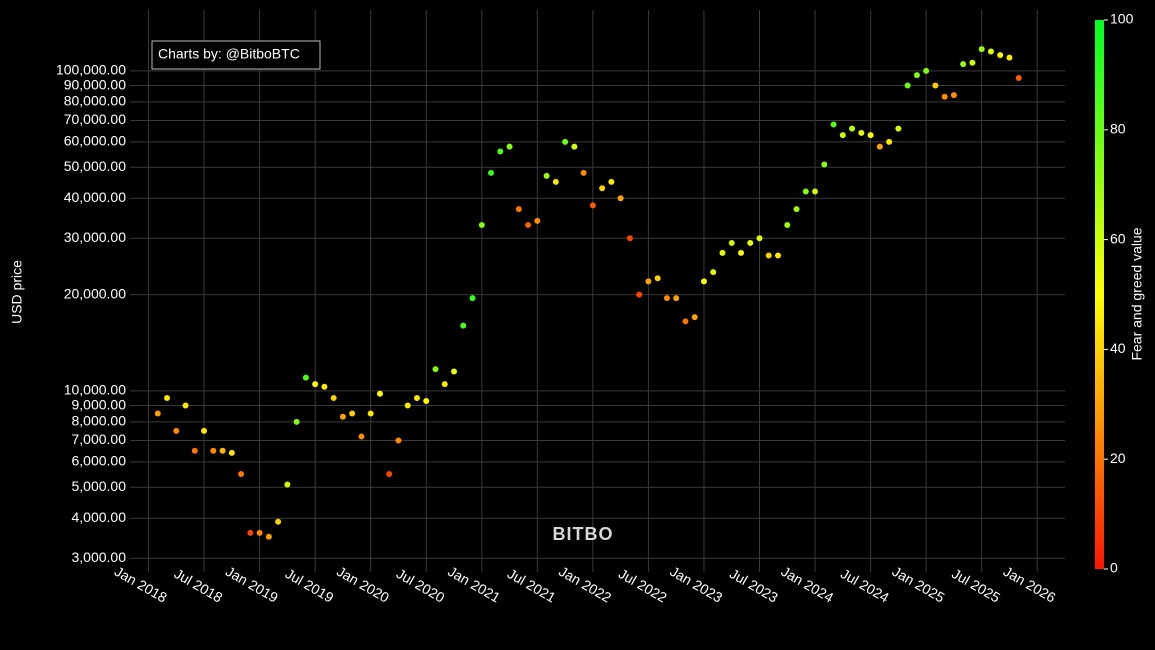 This screenshot has height=650, width=1155. I want to click on y-tick-label: 50,000.00, so click(95, 166).